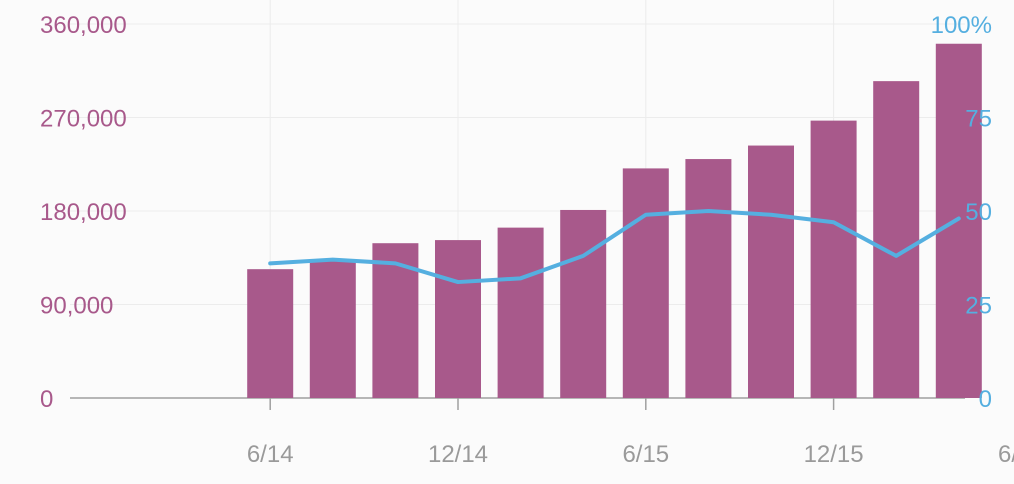  I want to click on x-axis: 6/14 12/14 6/15 12/15 6/16, so click(630, 433).